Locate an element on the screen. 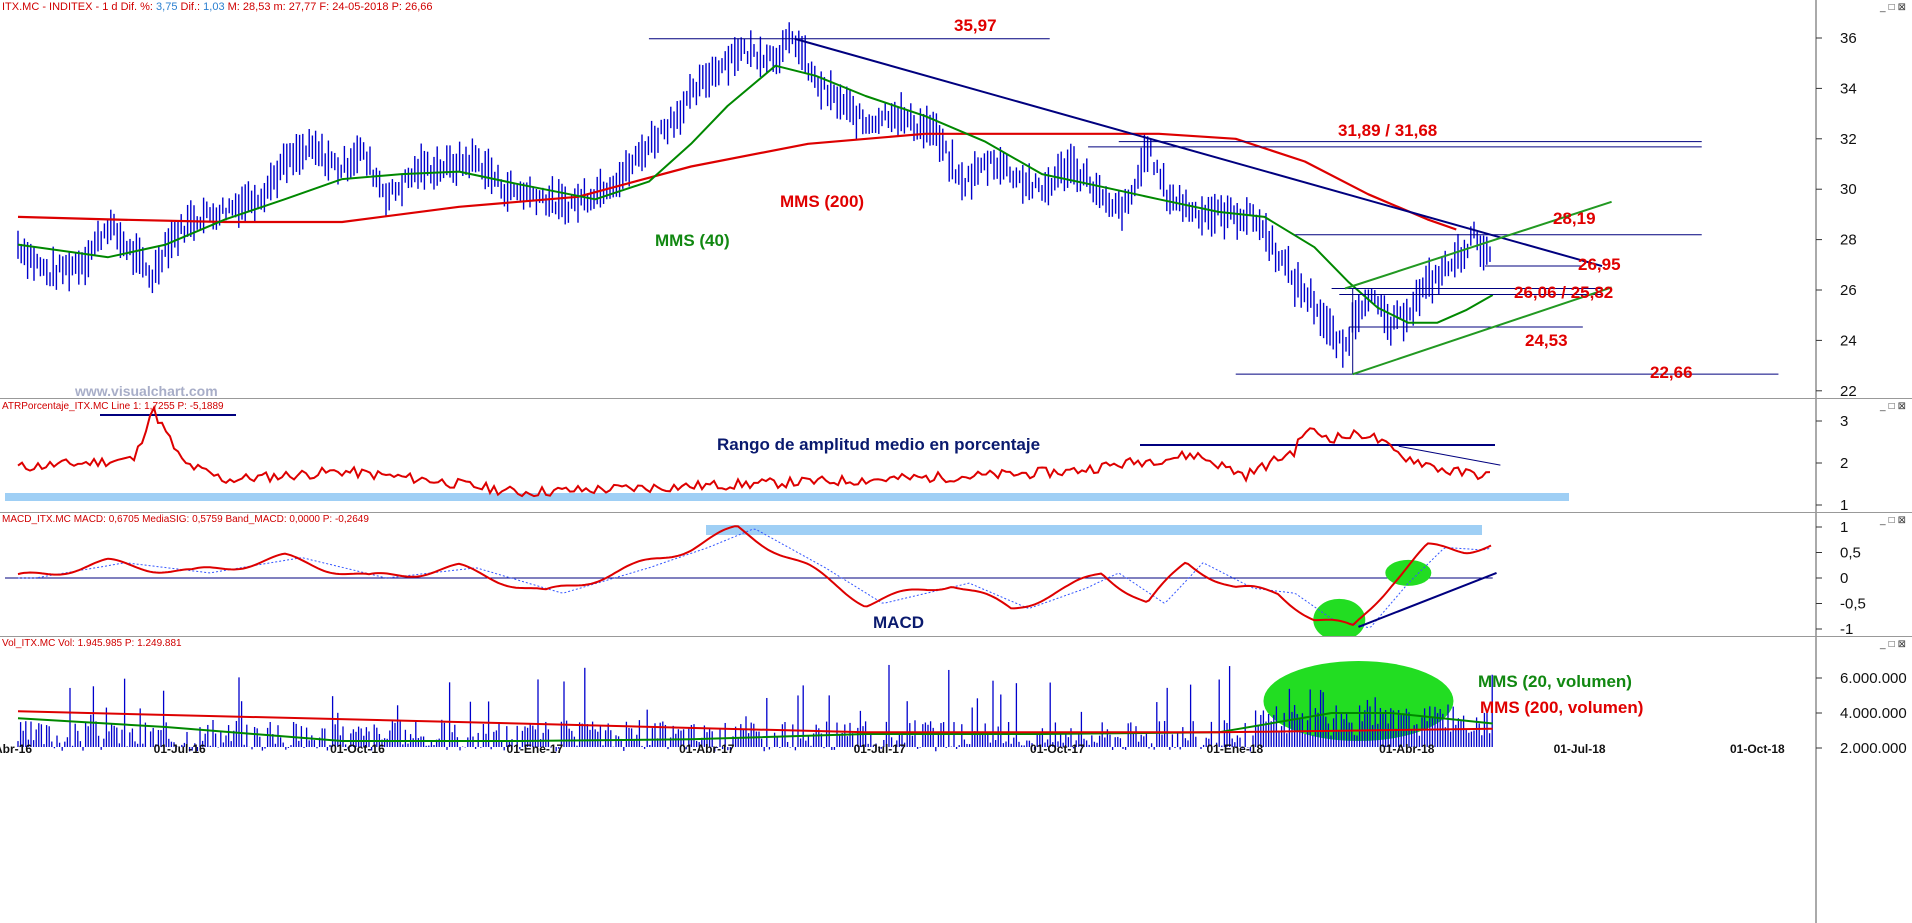 The width and height of the screenshot is (1912, 923). price-y-tick-label: 30 is located at coordinates (1848, 189).